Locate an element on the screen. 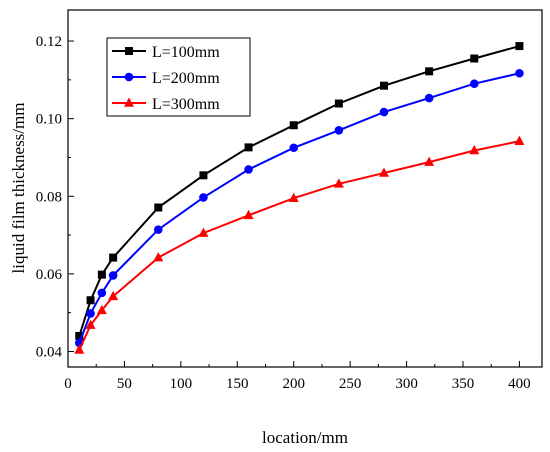 This screenshot has width=550, height=452. y-axis-title: liquid film thickness/mm is located at coordinates (18, 188).